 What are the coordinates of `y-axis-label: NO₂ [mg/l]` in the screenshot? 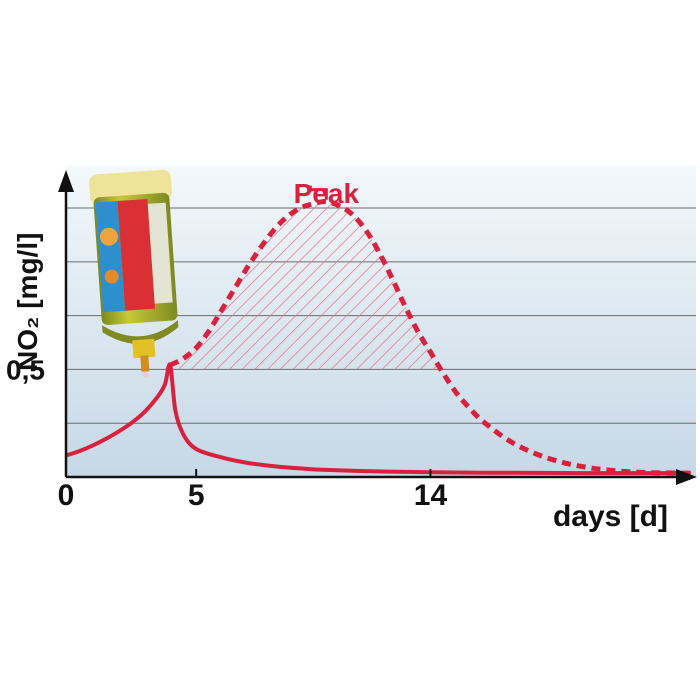 It's located at (27, 302).